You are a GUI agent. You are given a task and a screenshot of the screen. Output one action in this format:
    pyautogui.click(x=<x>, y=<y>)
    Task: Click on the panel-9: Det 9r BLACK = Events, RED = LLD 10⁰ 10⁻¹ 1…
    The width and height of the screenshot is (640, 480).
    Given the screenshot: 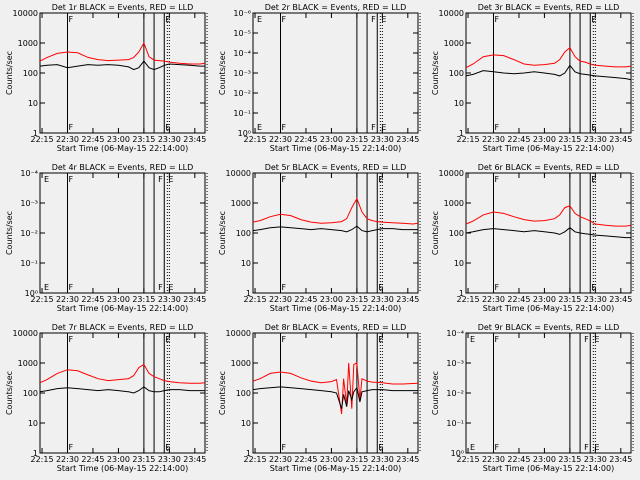 What is the action you would take?
    pyautogui.click(x=532, y=398)
    